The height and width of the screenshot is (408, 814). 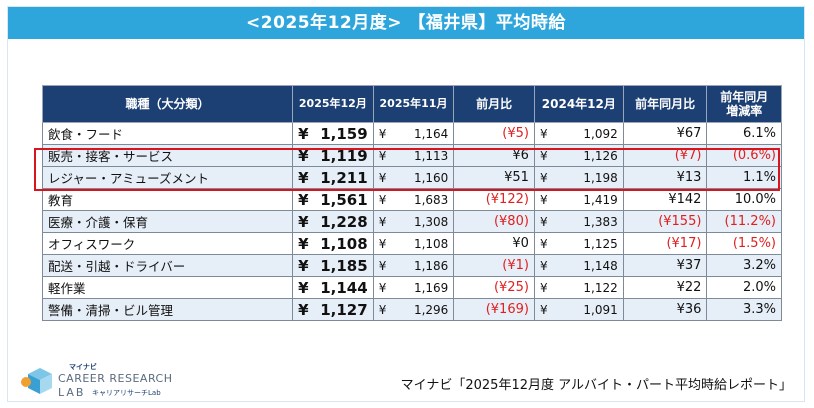 What do you see at coordinates (596, 385) in the screenshot?
I see `source-caption: マイナビ「2025年12月度 アルバイト・パート平均時給レポート」` at bounding box center [596, 385].